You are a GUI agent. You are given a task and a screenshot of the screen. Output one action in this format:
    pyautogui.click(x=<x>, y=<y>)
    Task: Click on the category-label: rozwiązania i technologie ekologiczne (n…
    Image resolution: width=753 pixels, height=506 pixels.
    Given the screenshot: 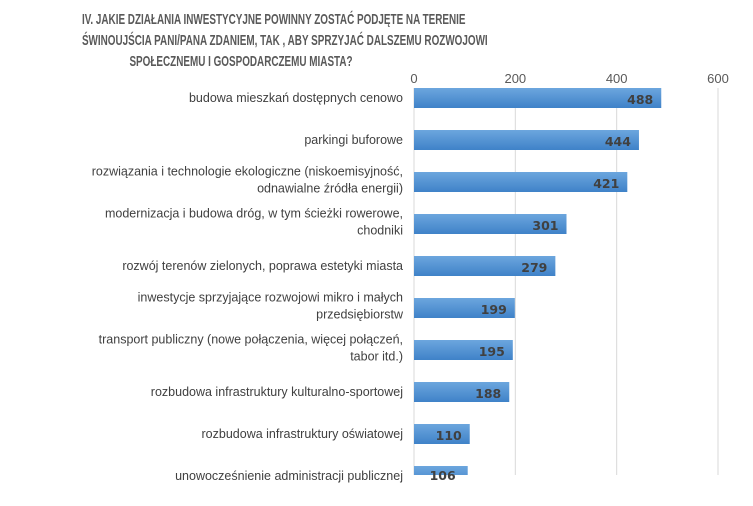 What is the action you would take?
    pyautogui.click(x=247, y=172)
    